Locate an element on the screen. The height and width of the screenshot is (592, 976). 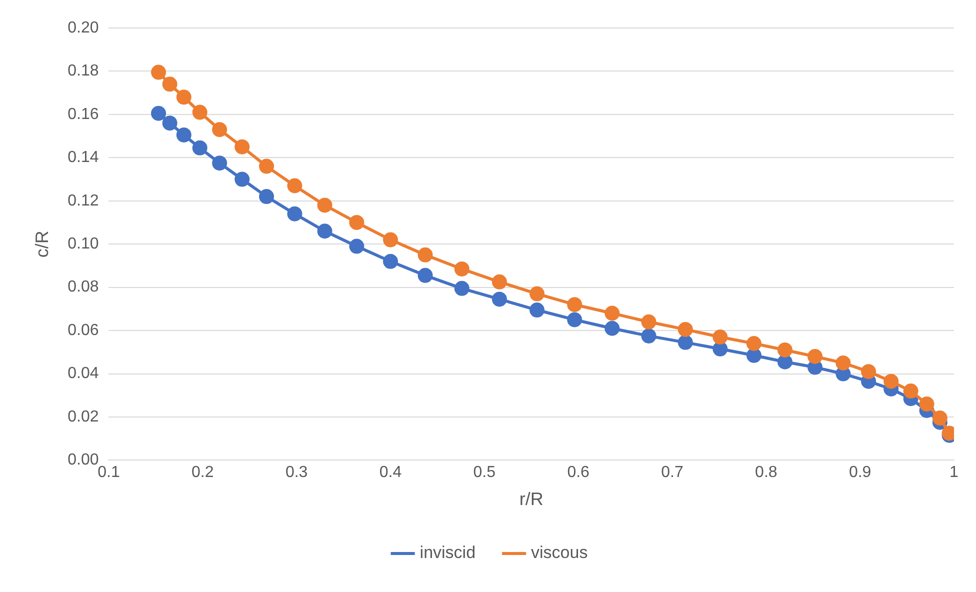
y-tick-label: 0.10 is located at coordinates (83, 244).